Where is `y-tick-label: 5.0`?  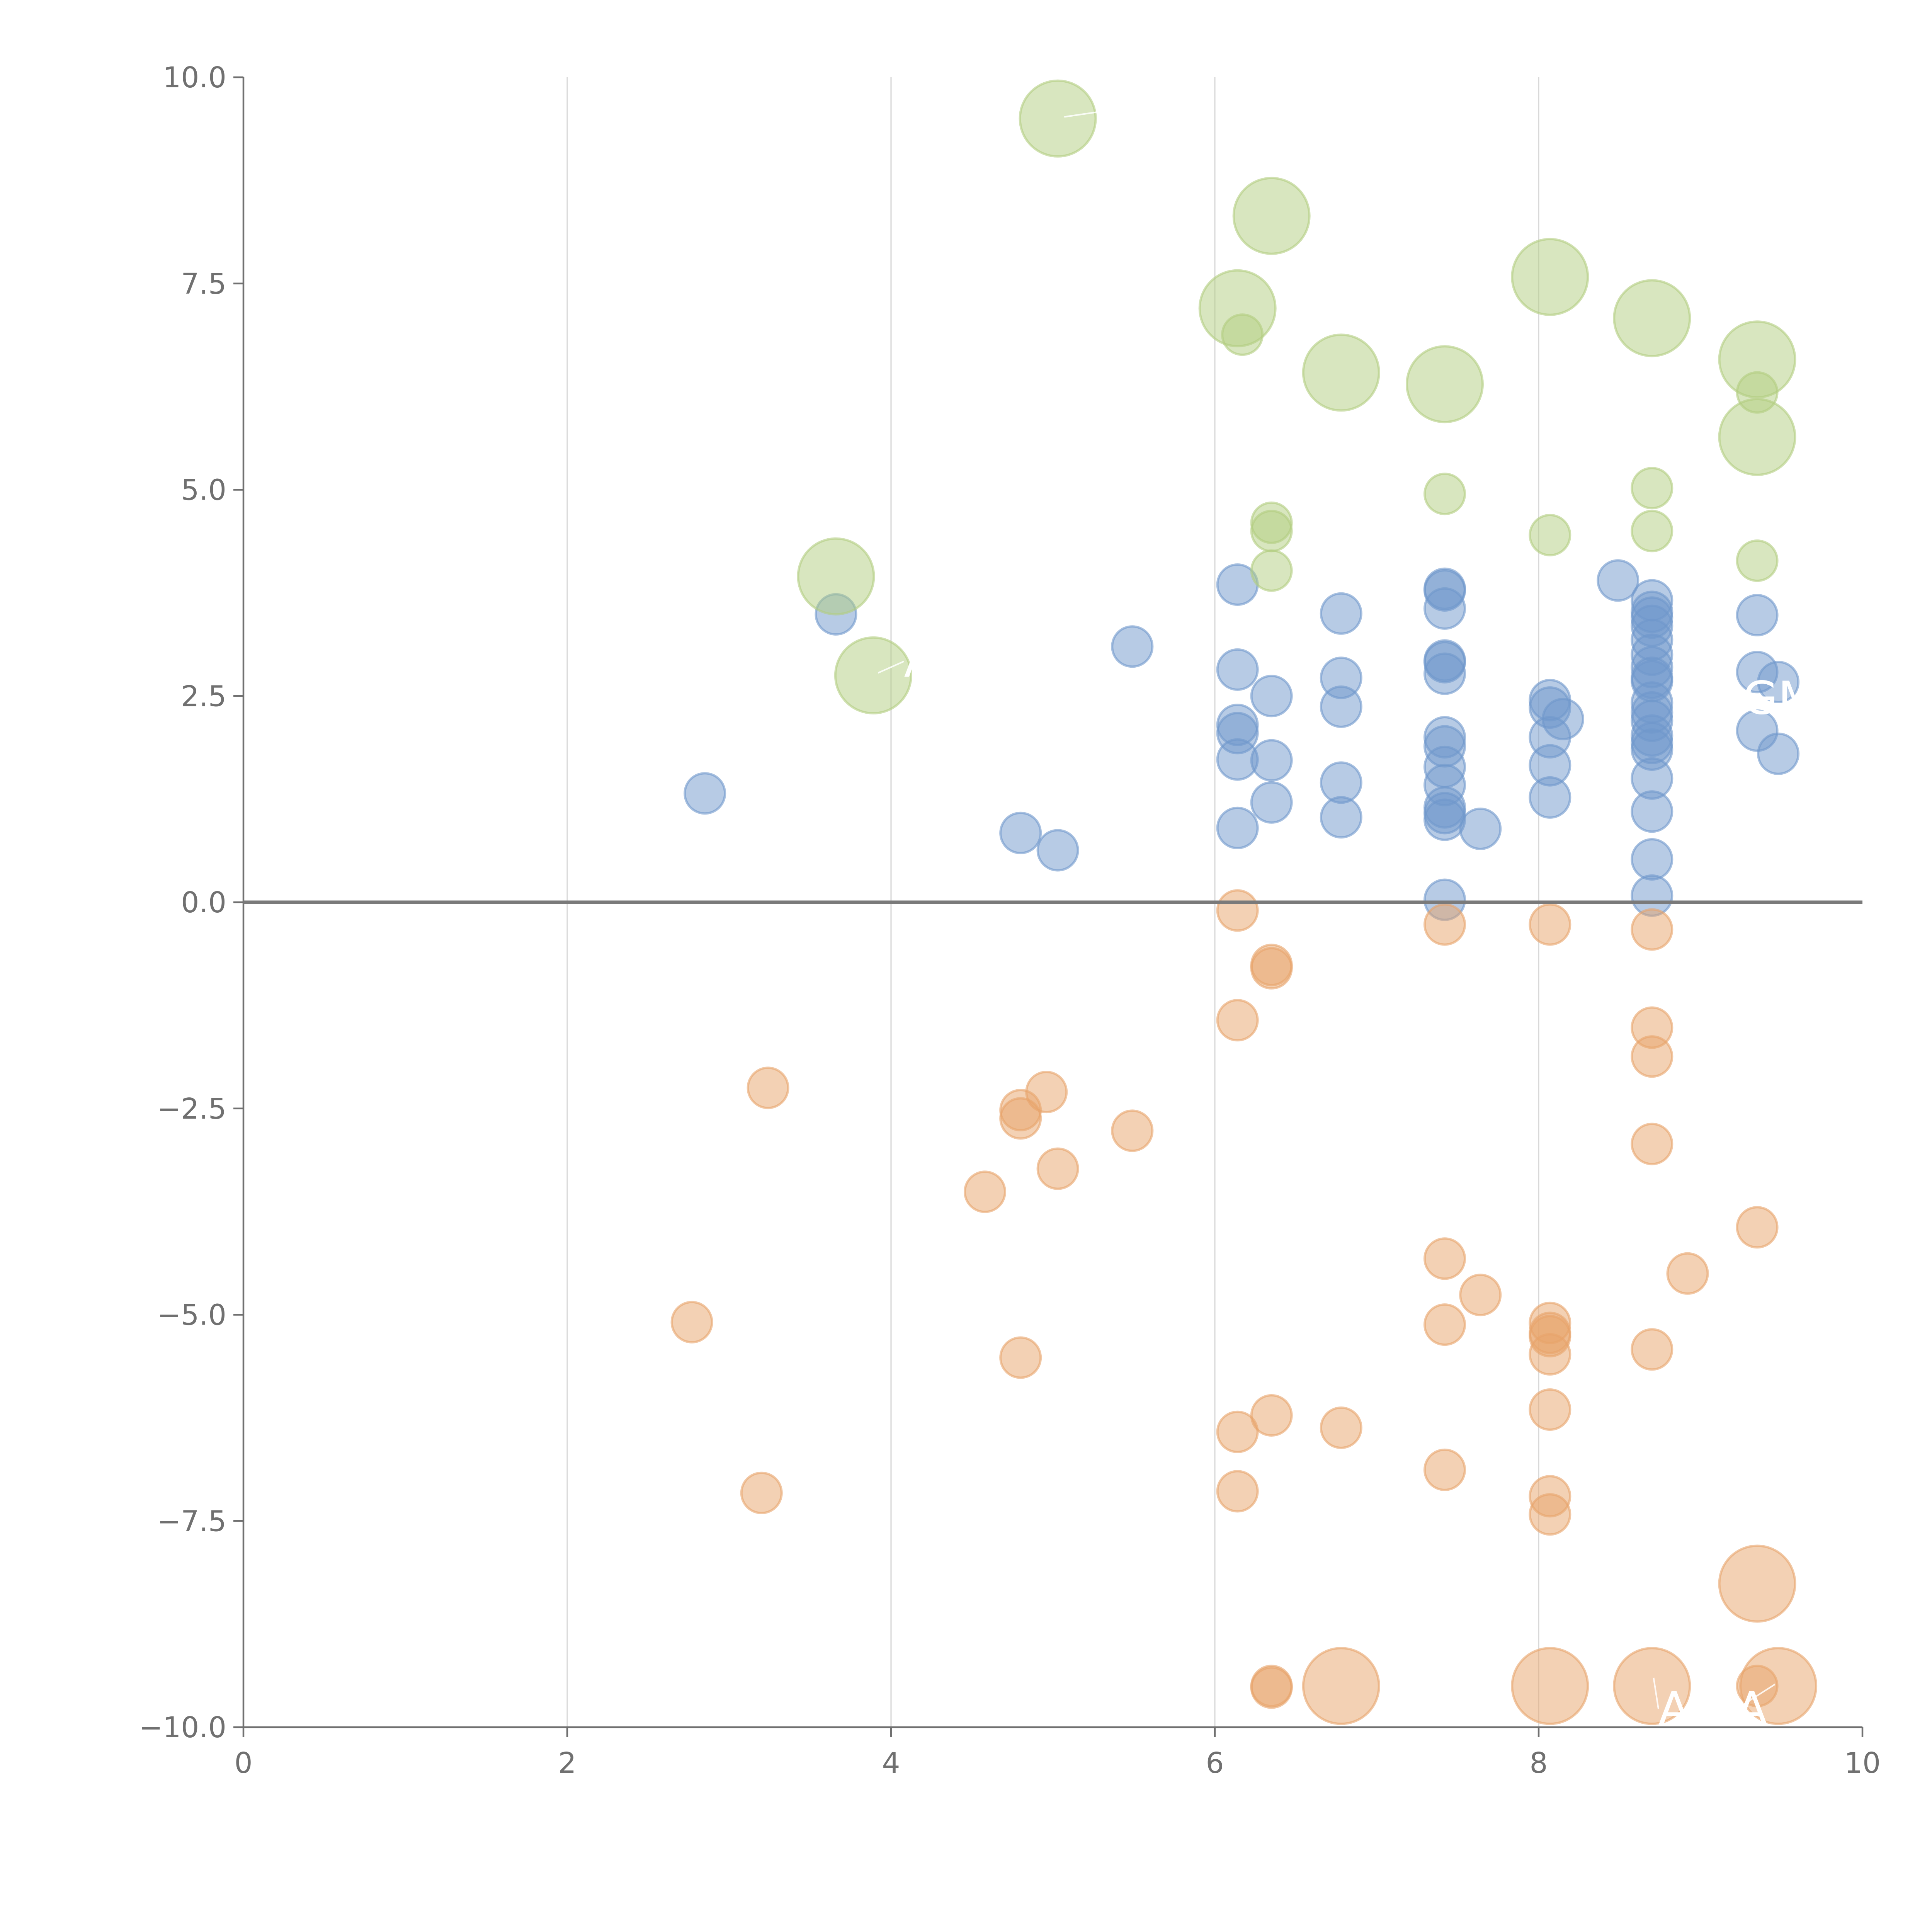
y-tick-label: 5.0 is located at coordinates (204, 491).